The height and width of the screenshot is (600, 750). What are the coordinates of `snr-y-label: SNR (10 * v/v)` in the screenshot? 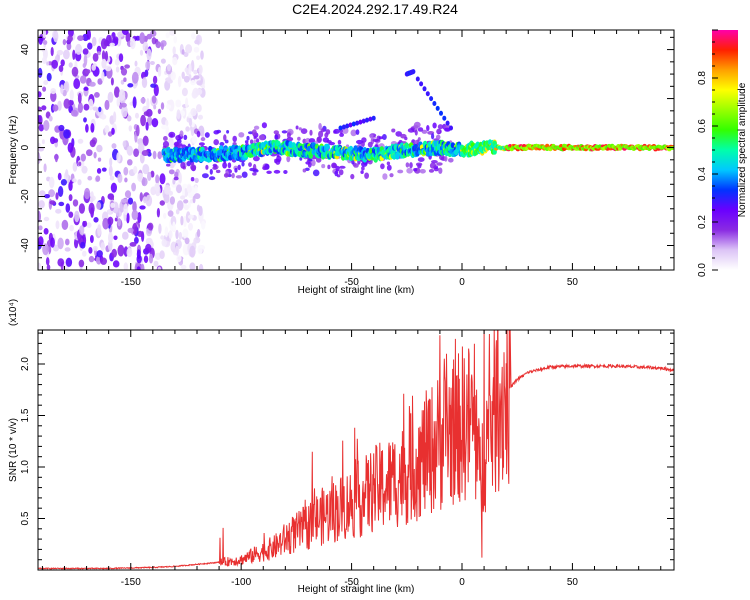 It's located at (13, 450).